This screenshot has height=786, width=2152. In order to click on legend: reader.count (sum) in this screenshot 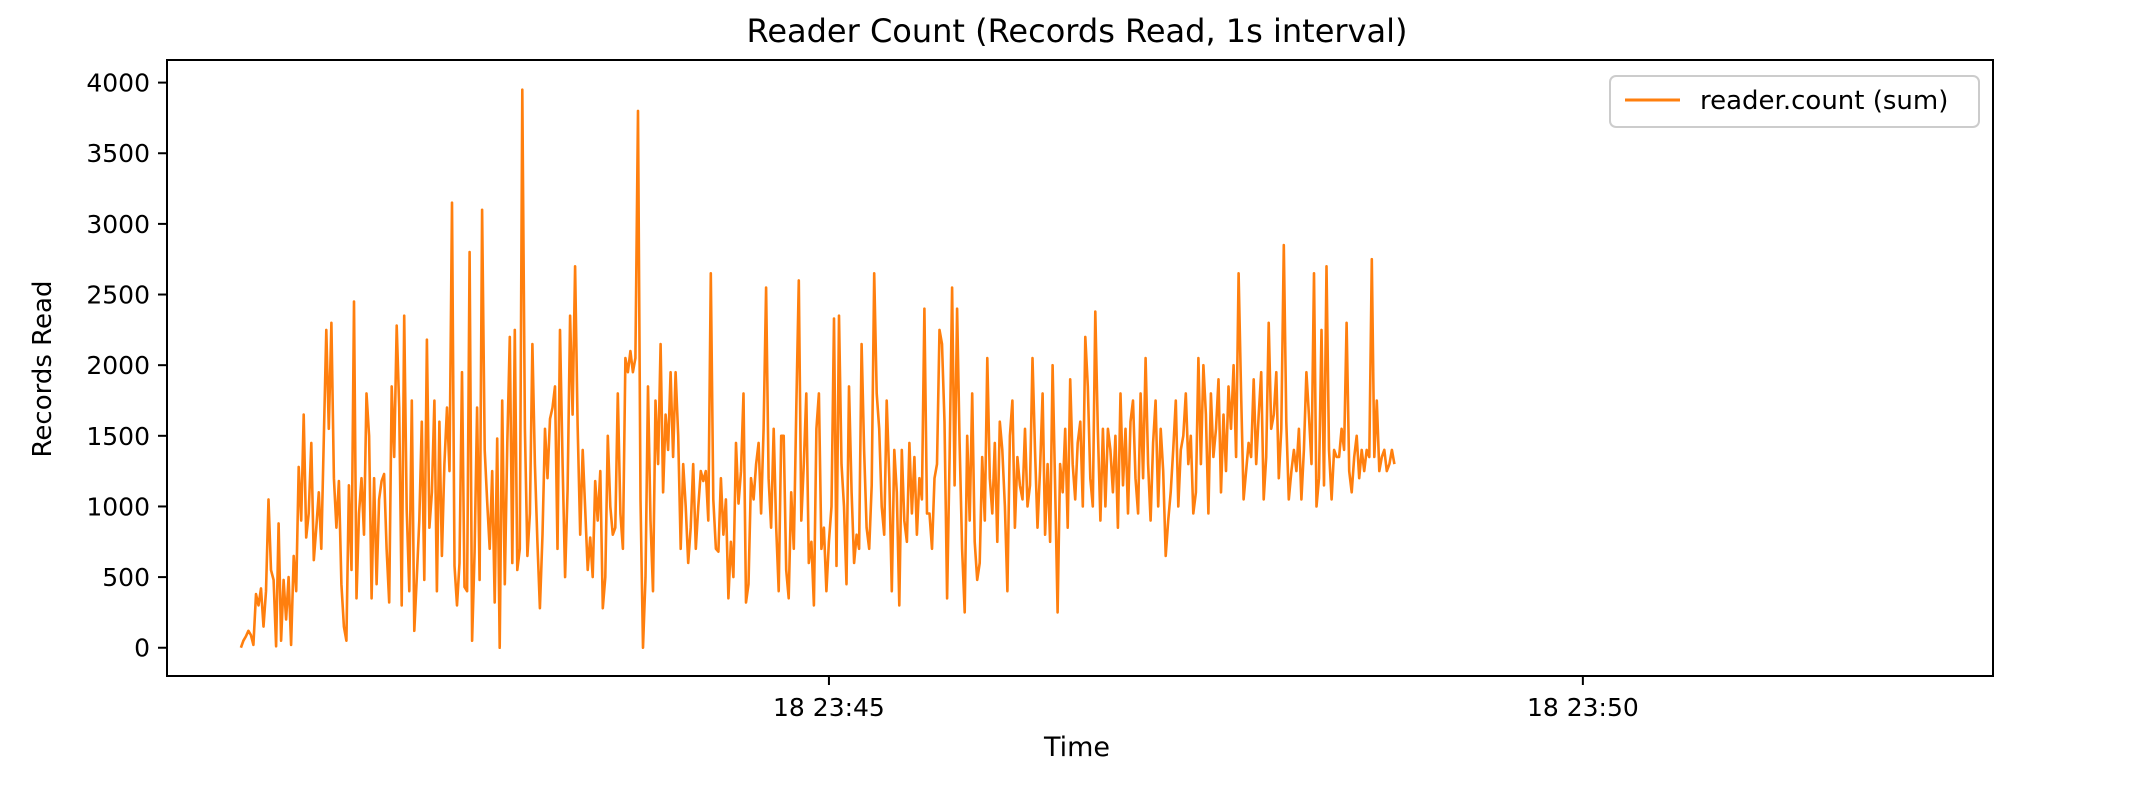, I will do `click(1794, 101)`.